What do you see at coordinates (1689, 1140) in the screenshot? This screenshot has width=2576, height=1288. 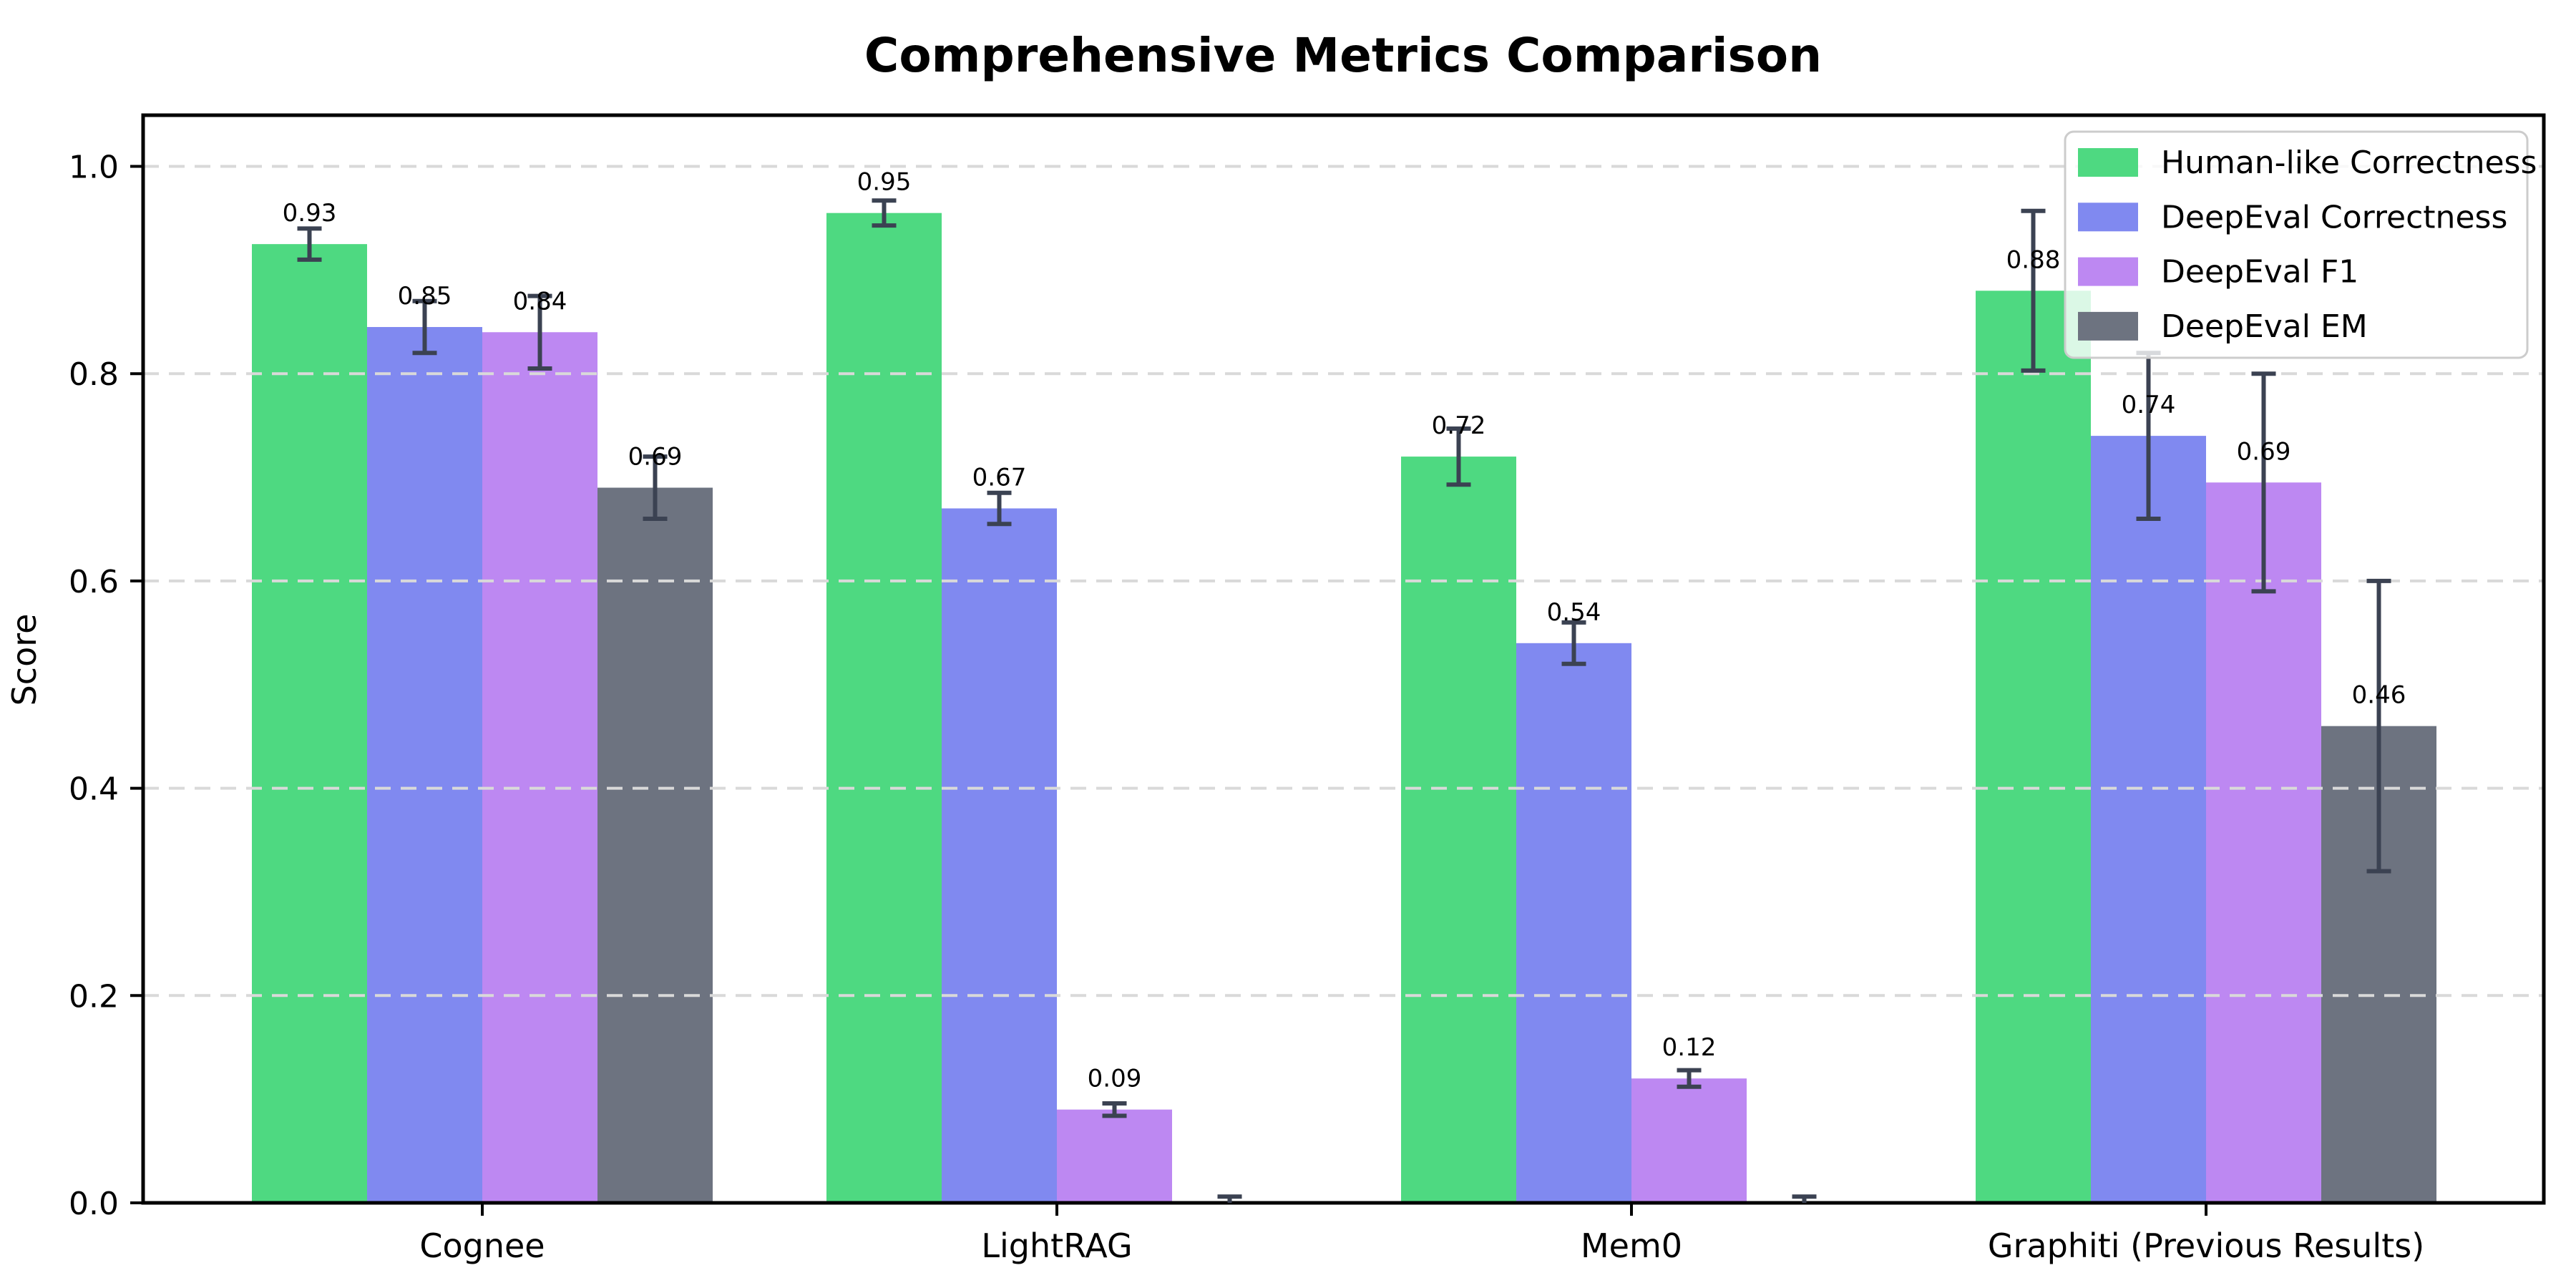 I see `bar-series2-cat2` at bounding box center [1689, 1140].